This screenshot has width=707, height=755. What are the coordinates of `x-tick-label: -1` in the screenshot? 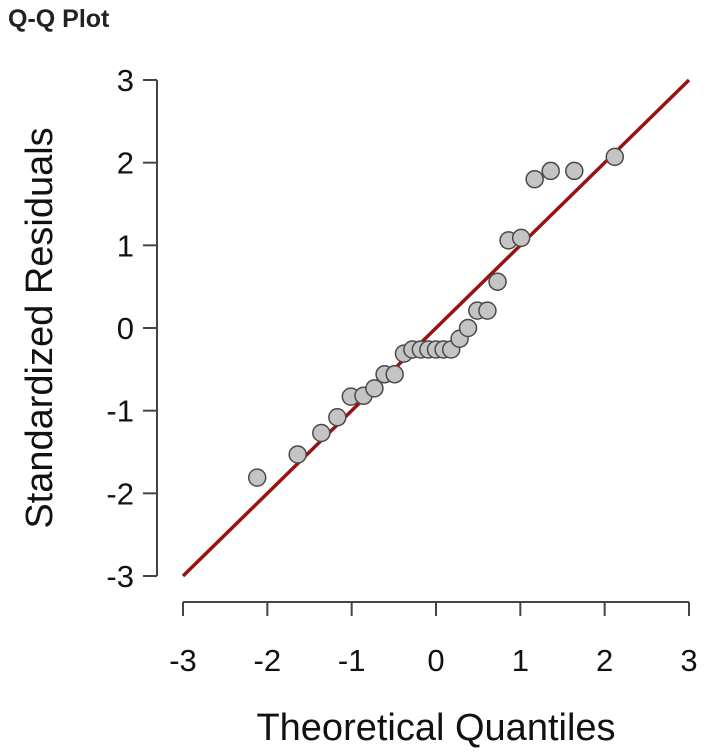 It's located at (352, 660).